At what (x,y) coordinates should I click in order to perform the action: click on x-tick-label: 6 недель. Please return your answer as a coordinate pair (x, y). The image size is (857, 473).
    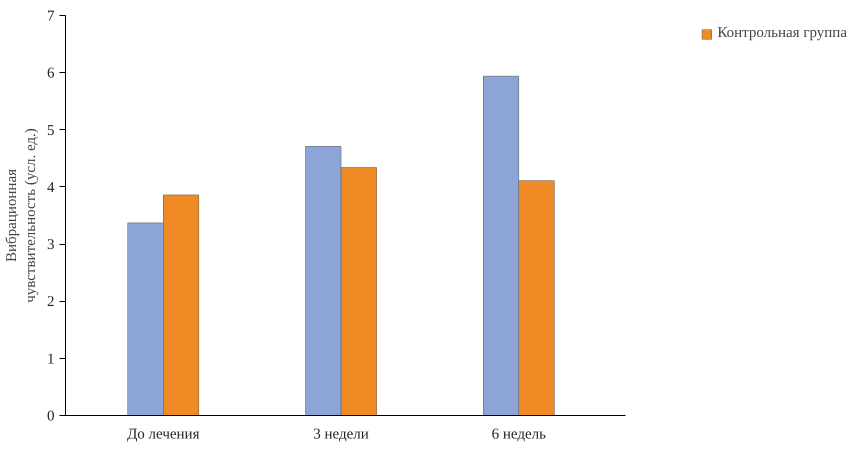
    Looking at the image, I should click on (519, 434).